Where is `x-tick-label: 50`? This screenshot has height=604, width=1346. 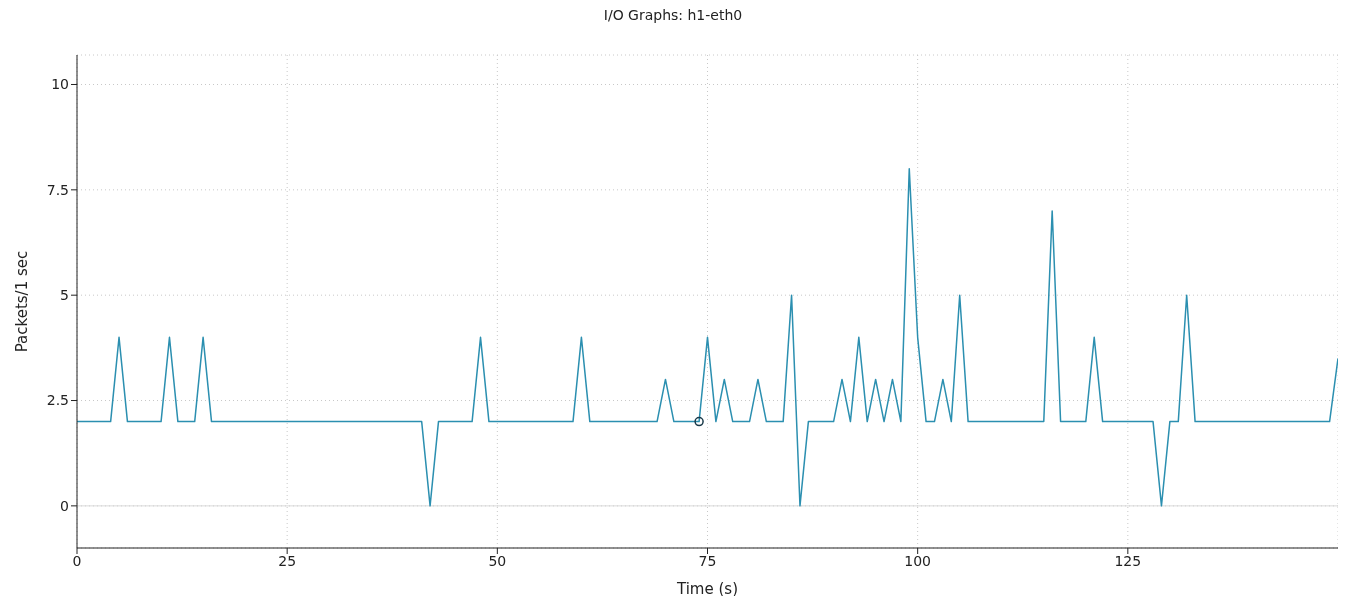
x-tick-label: 50 is located at coordinates (497, 560).